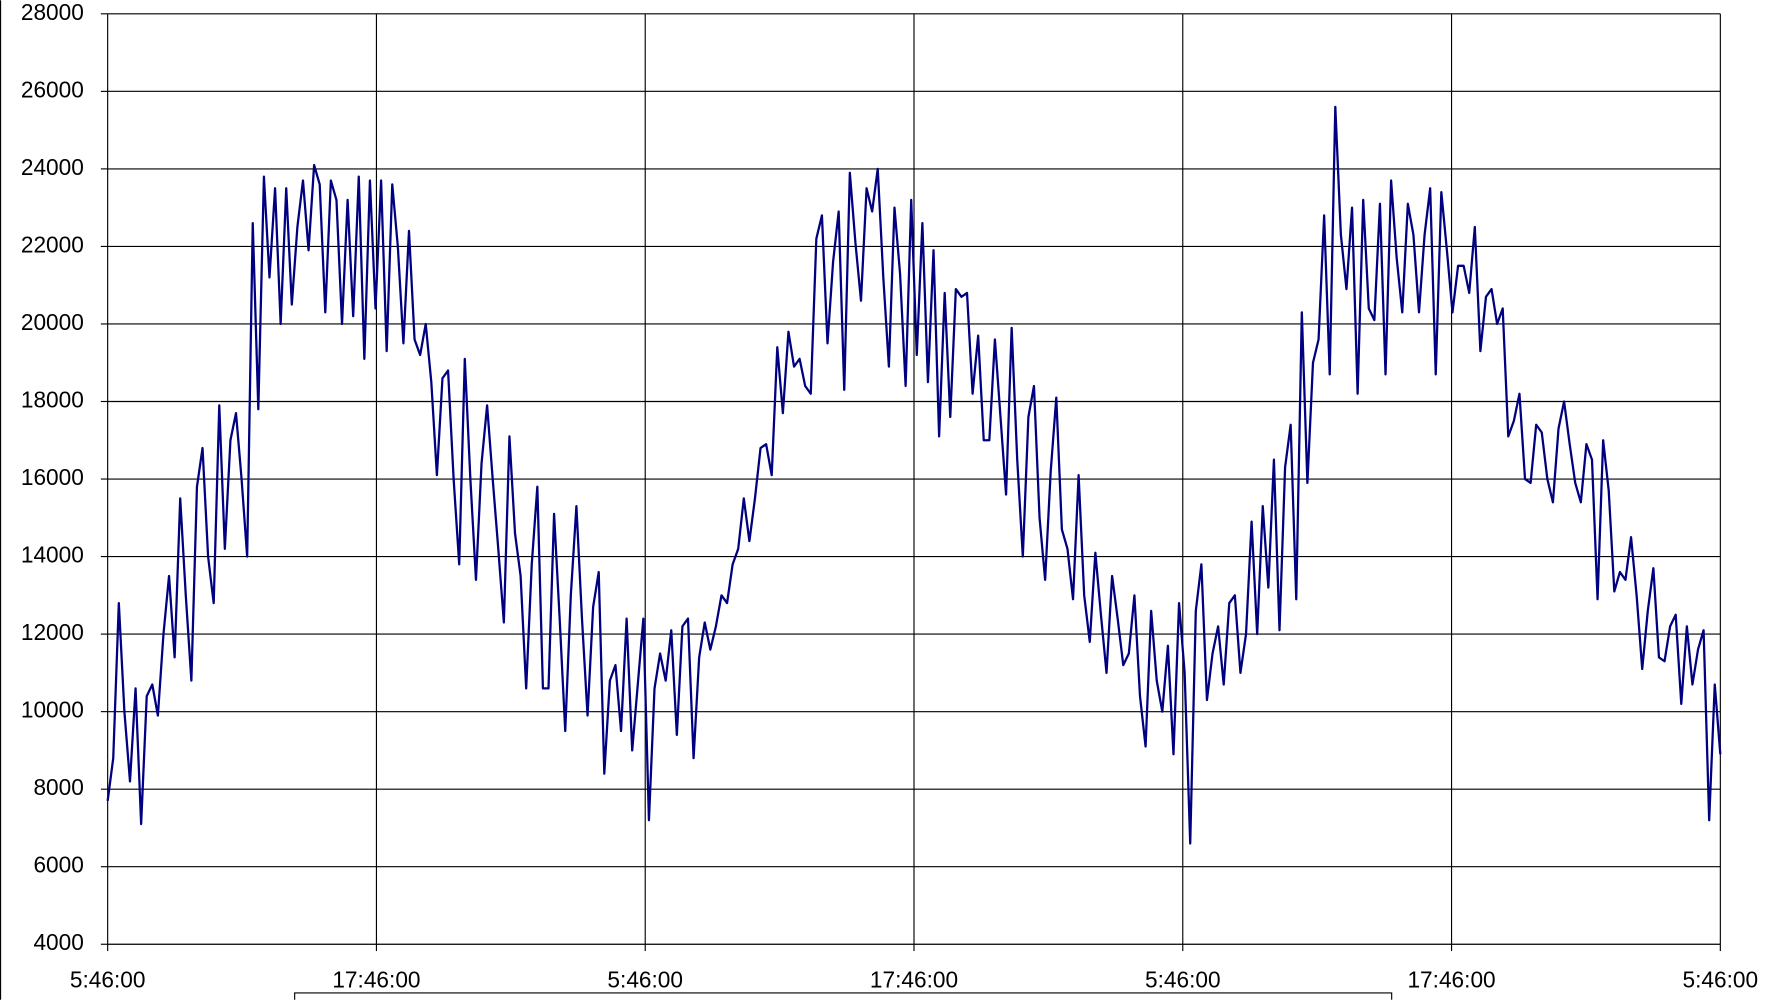 This screenshot has width=1777, height=1000. Describe the element at coordinates (52, 167) in the screenshot. I see `y-tick-label: 24000` at that location.